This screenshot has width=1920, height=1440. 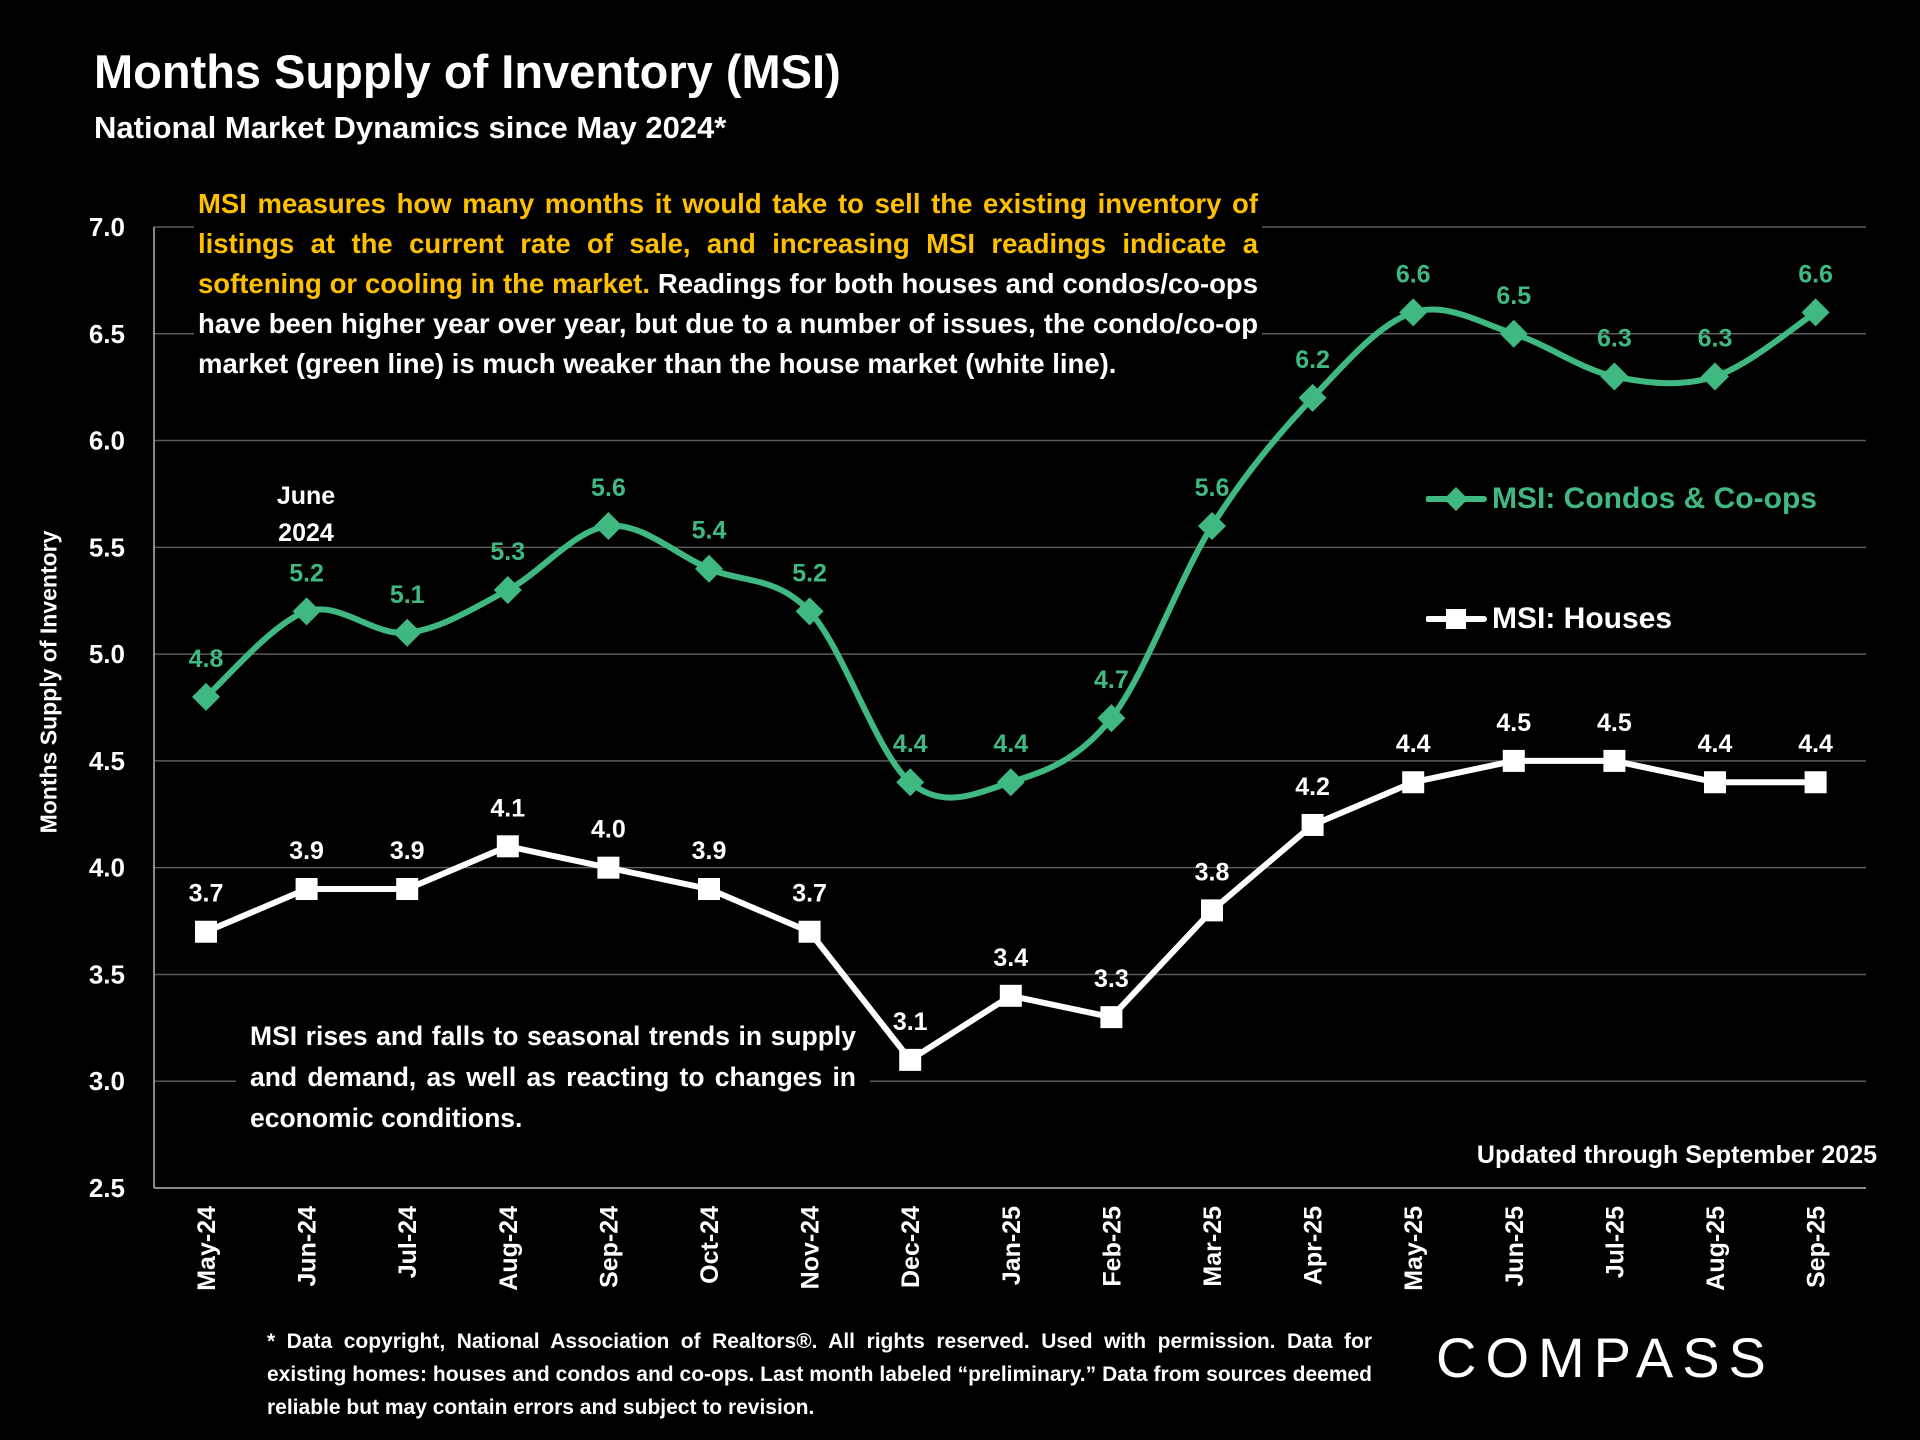 What do you see at coordinates (207, 1248) in the screenshot?
I see `x-tick-label: May-24` at bounding box center [207, 1248].